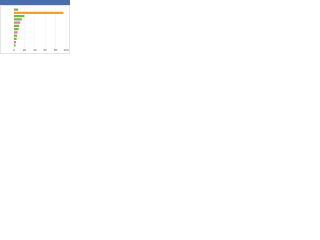 The height and width of the screenshot is (240, 320). What do you see at coordinates (46, 50) in the screenshot?
I see `x-tick-label: 60` at bounding box center [46, 50].